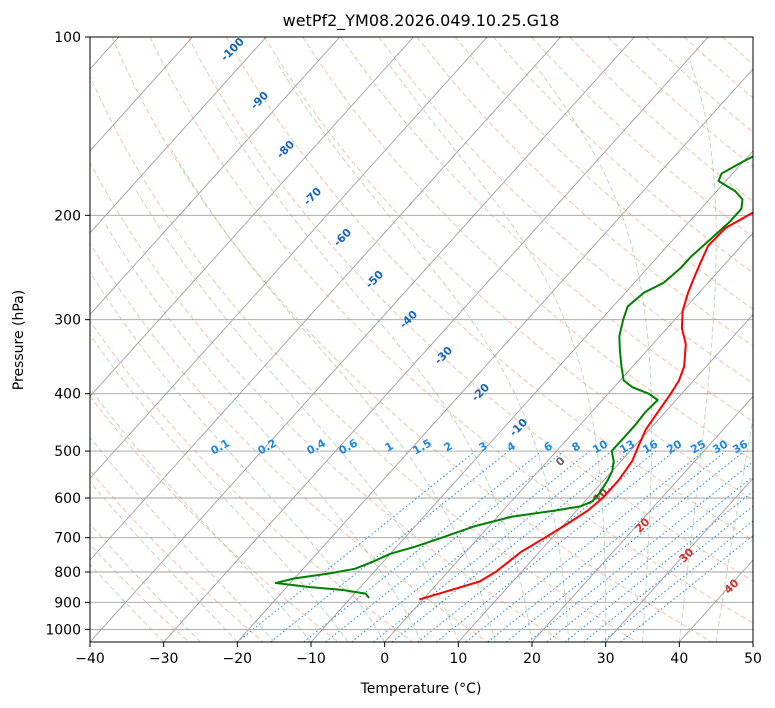 This screenshot has height=708, width=775. What do you see at coordinates (67, 452) in the screenshot?
I see `y-tick-label: 500` at bounding box center [67, 452].